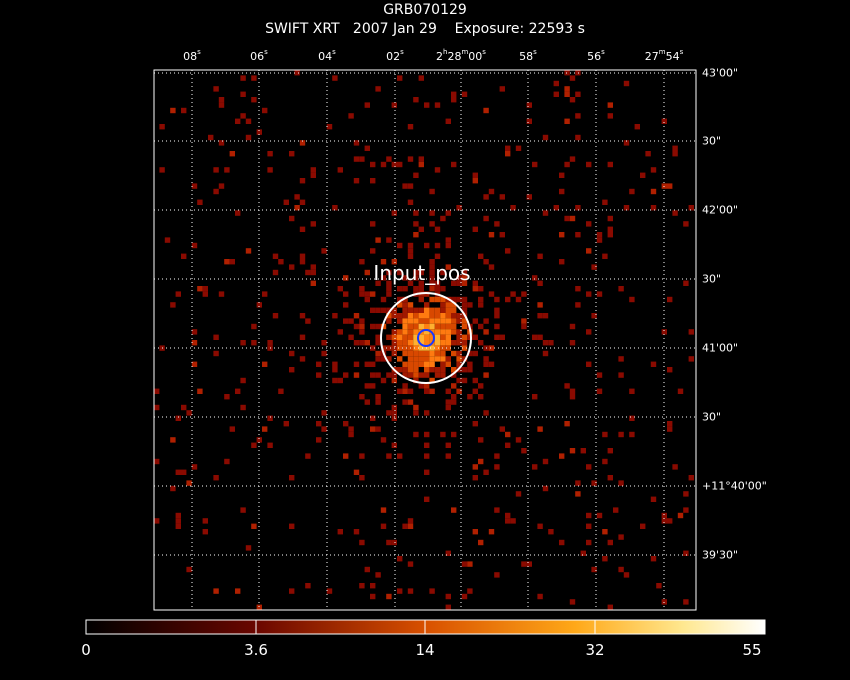 The image size is (850, 680). What do you see at coordinates (421, 273) in the screenshot?
I see `source-label: Input_pos` at bounding box center [421, 273].